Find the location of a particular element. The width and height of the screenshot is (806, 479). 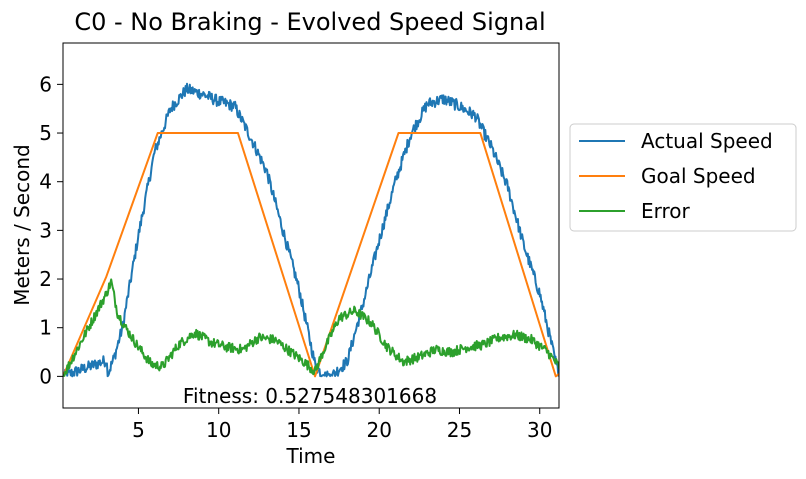

error-line is located at coordinates (311, 327).